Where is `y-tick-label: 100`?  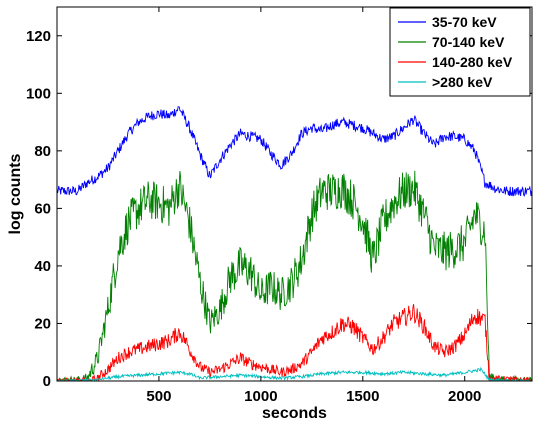 y-tick-label: 100 is located at coordinates (38, 93).